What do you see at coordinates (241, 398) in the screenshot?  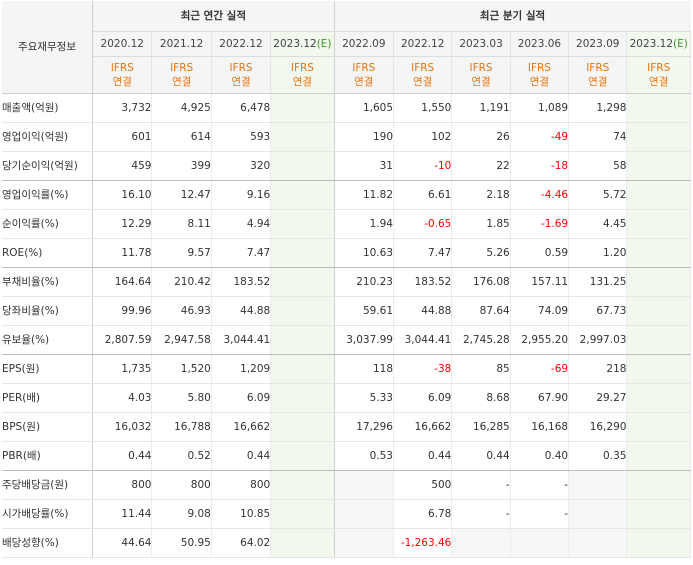 I see `value-cell: 6.09` at bounding box center [241, 398].